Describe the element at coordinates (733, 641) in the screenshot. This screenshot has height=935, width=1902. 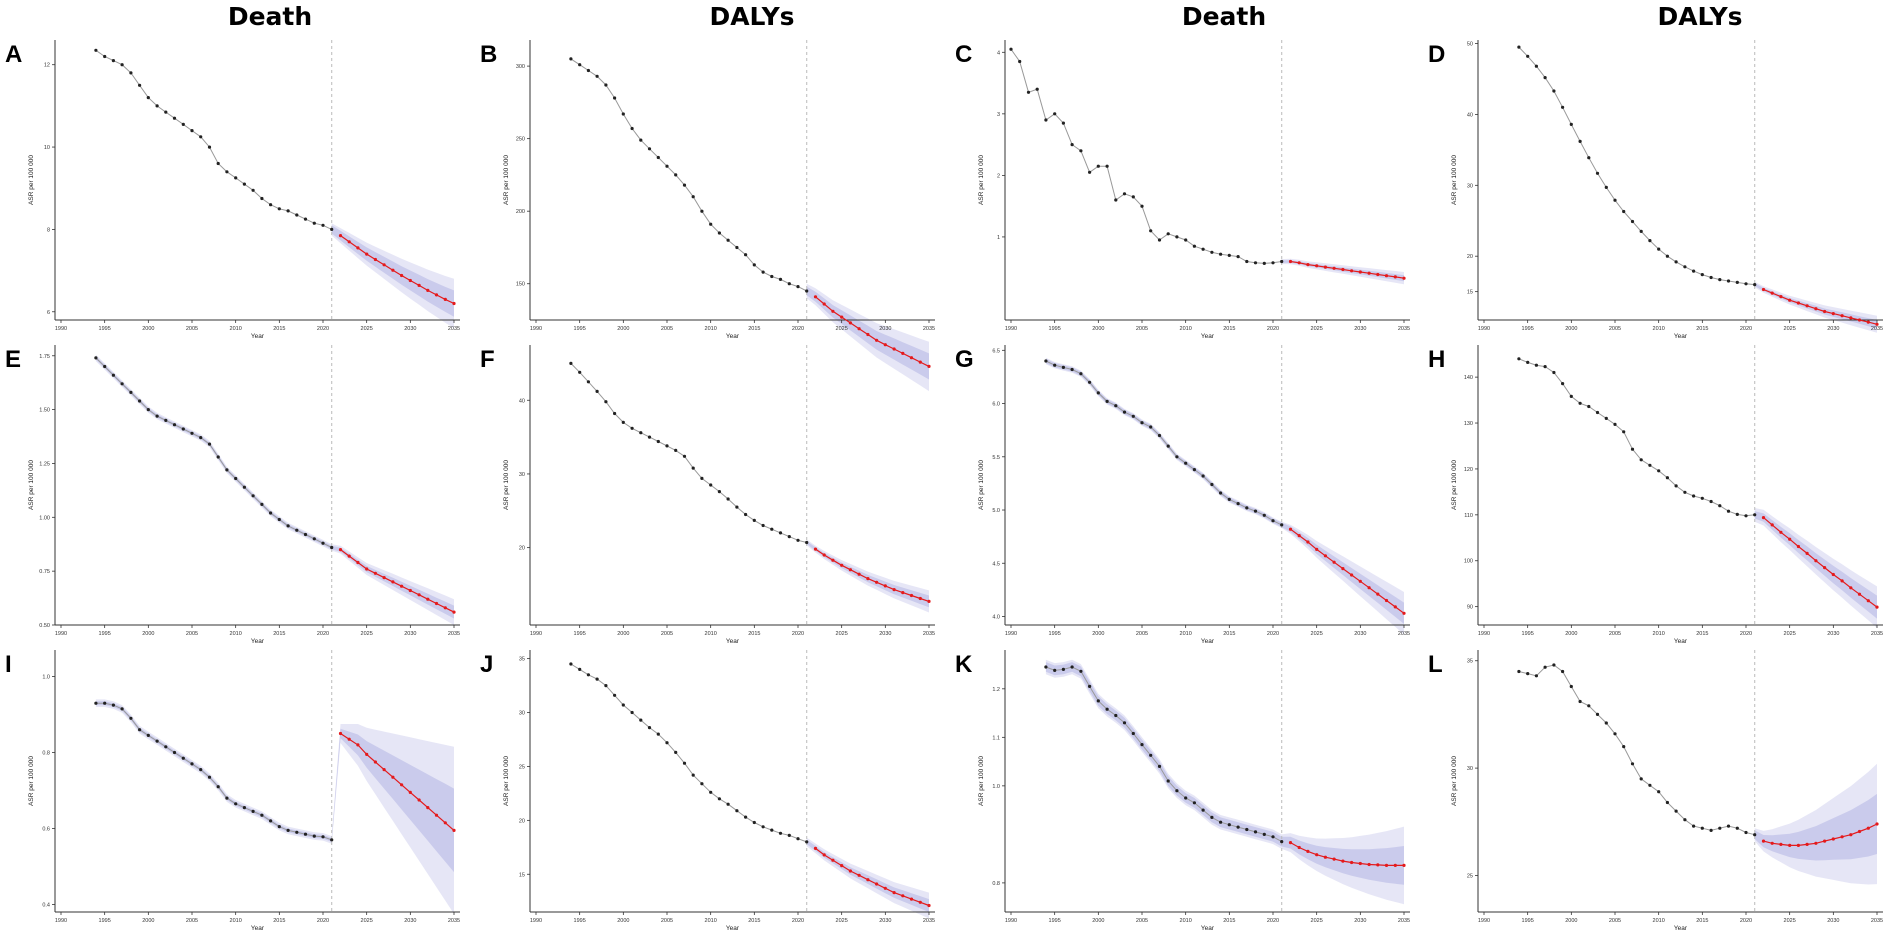
I see `x-axis-label-f: Year` at that location.